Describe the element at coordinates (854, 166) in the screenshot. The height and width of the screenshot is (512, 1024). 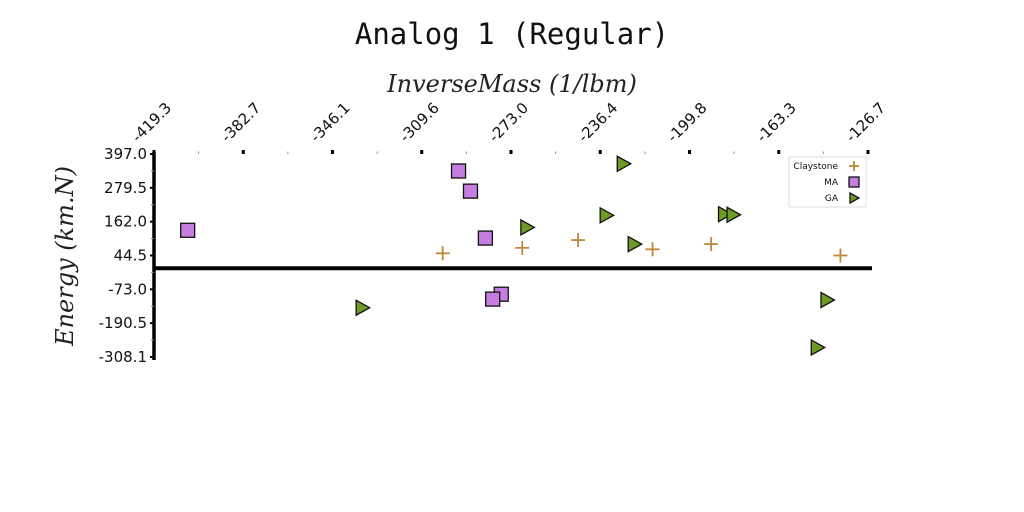
I see `legend-marker-claystone` at that location.